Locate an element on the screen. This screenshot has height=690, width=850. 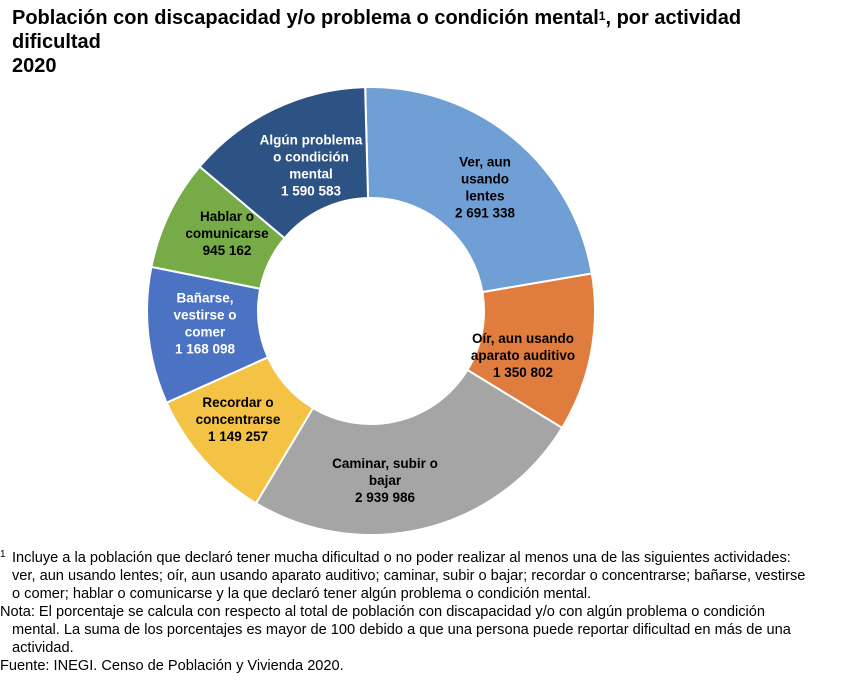
slice-label-line: Algún problema is located at coordinates (311, 140).